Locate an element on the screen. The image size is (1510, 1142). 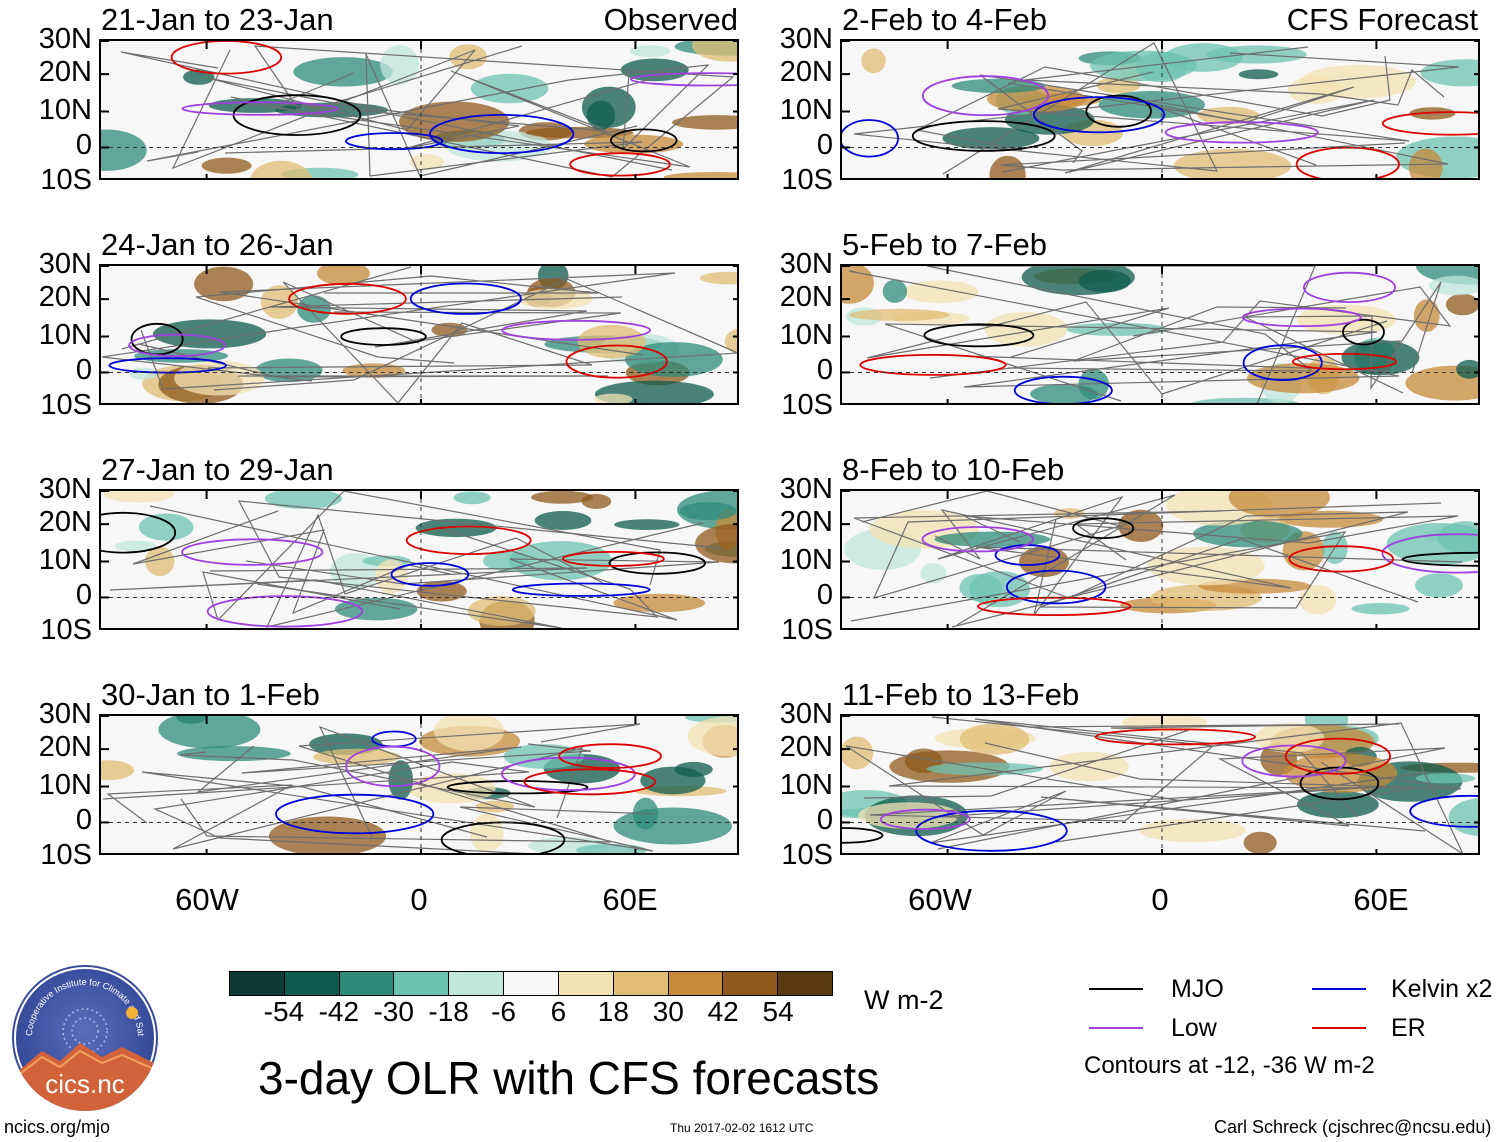
olr-colorbar is located at coordinates (531, 983).